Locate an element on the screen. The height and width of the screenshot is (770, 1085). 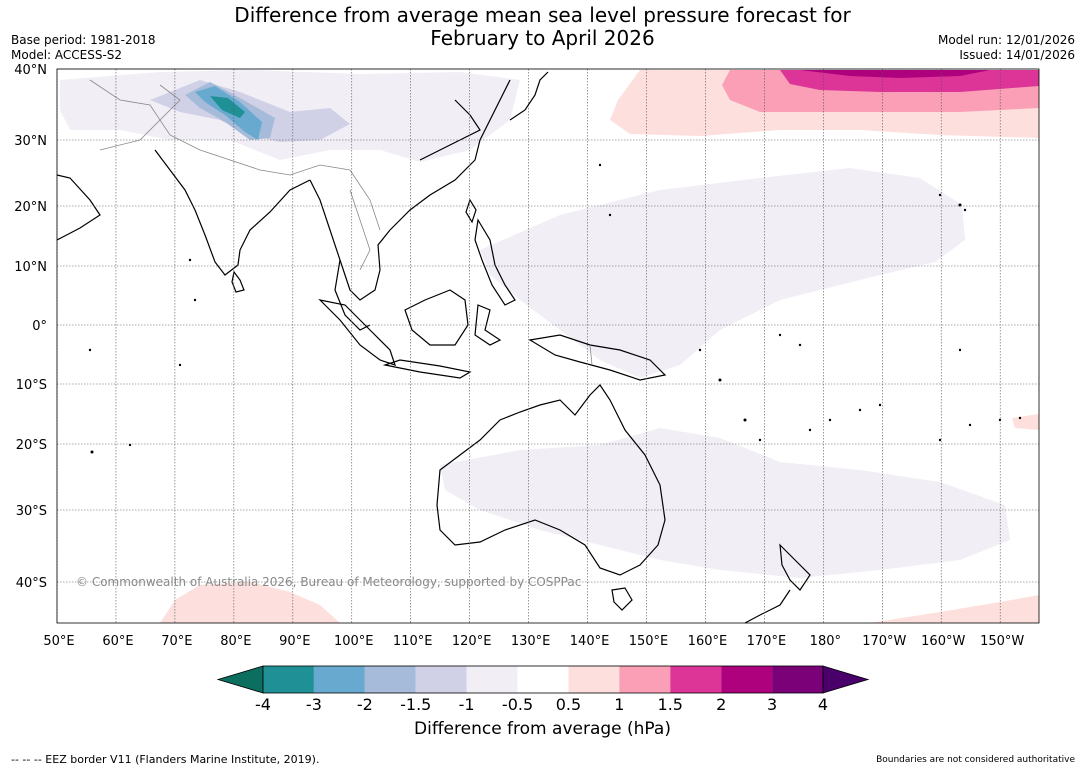
colorbar-tick-label: -3 is located at coordinates (314, 704).